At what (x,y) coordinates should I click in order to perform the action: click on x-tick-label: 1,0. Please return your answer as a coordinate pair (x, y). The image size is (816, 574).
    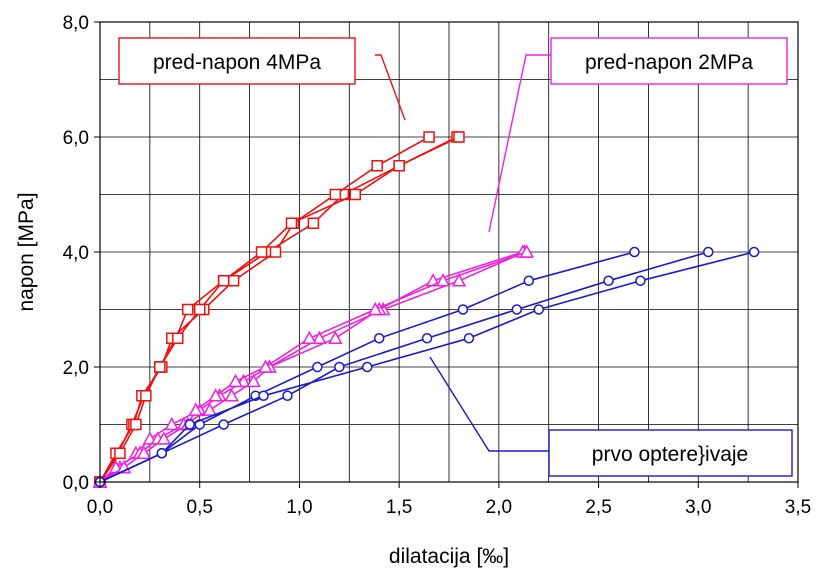
    Looking at the image, I should click on (299, 507).